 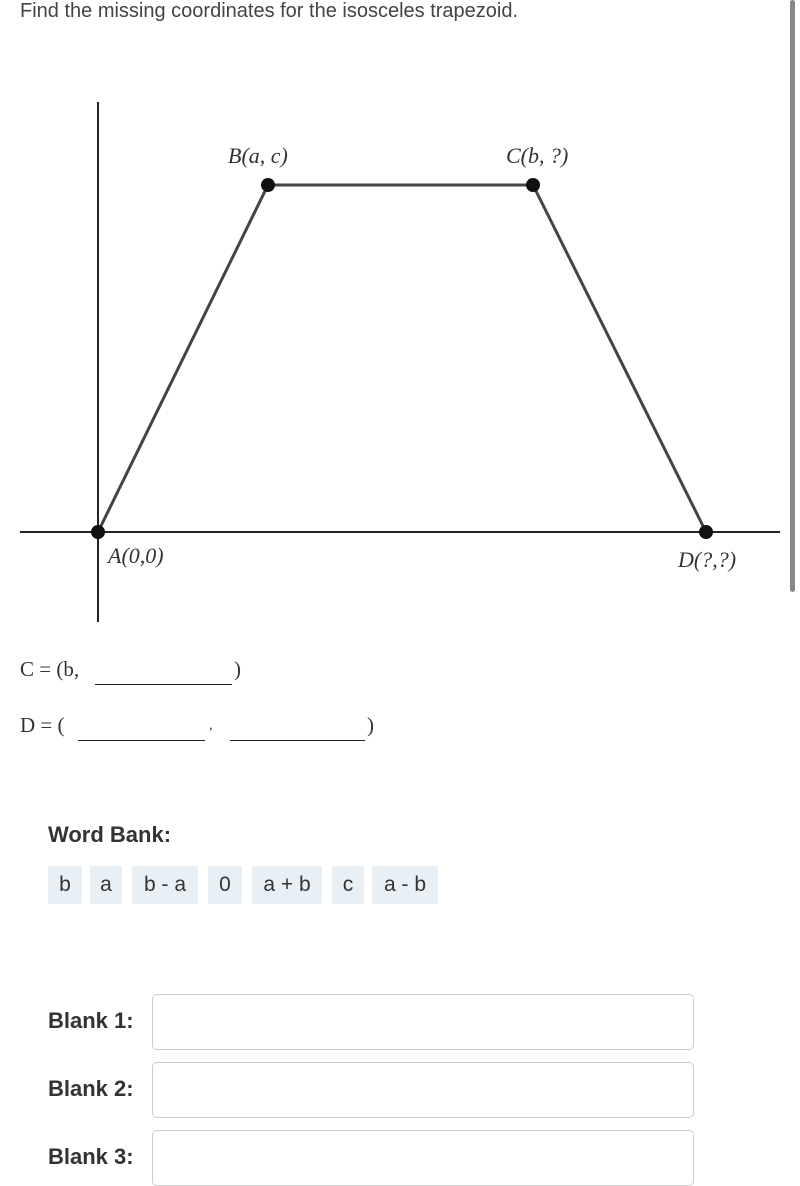 I want to click on word-chip: a + b, so click(x=287, y=885).